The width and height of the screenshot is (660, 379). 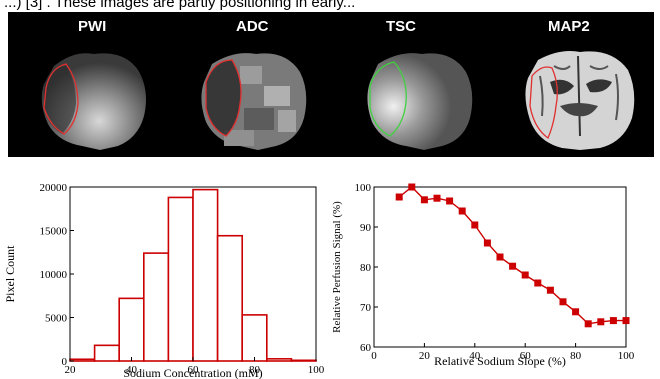 What do you see at coordinates (512, 255) in the screenshot?
I see `perfusion-series-line` at bounding box center [512, 255].